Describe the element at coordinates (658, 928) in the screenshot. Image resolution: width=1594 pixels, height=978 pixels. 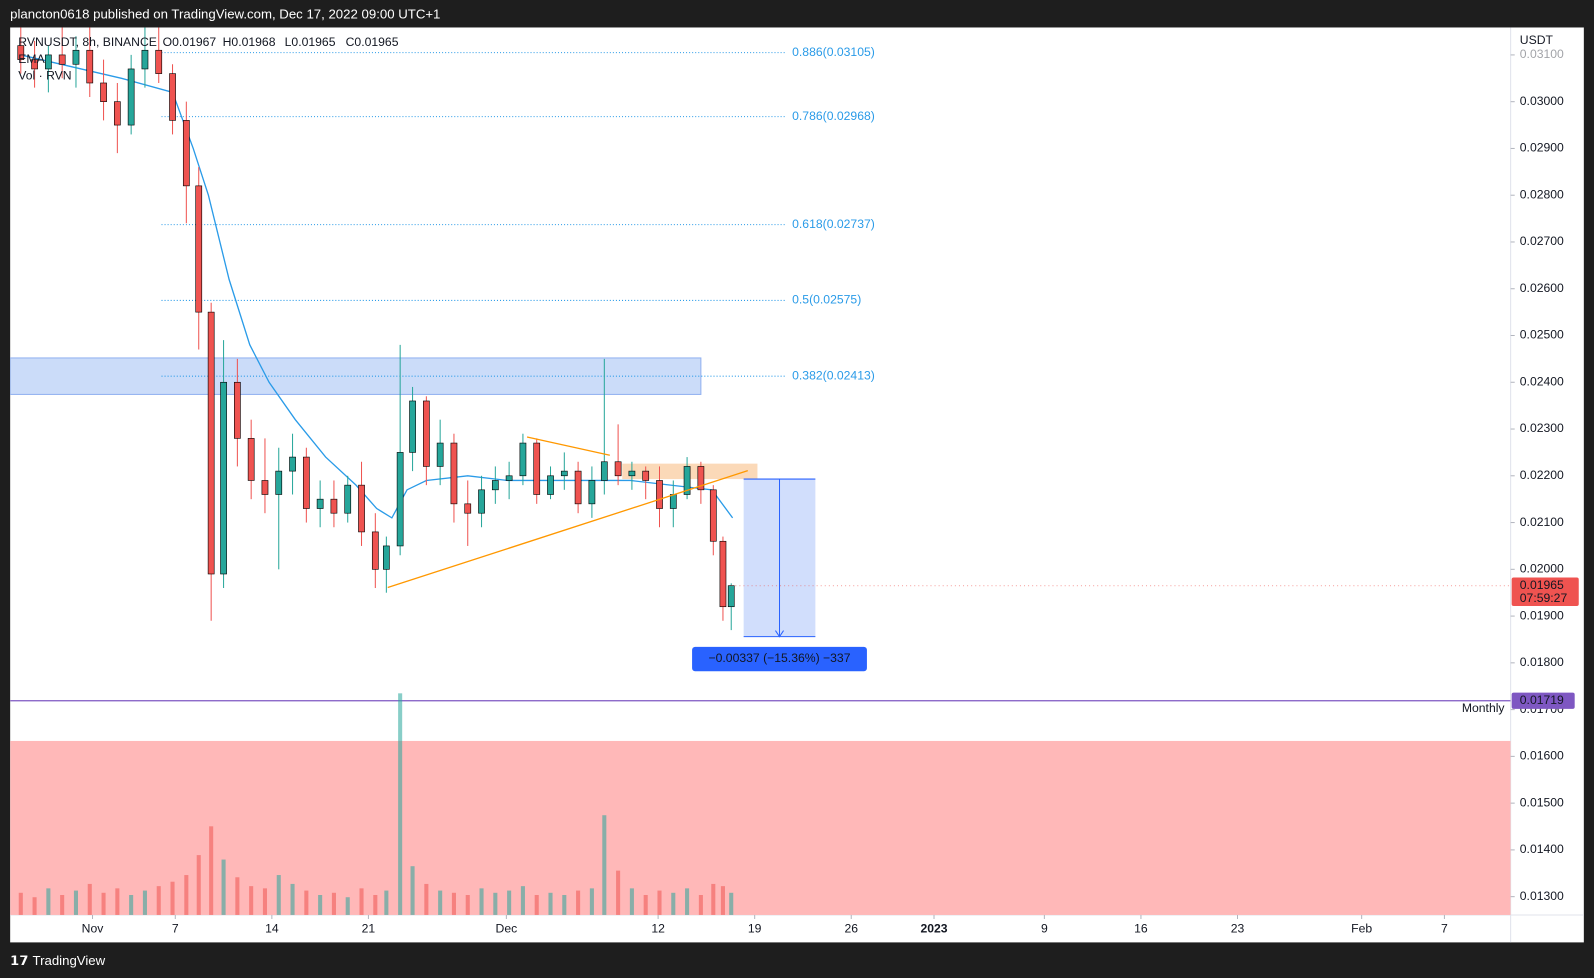
I see `x-tick-label: 12` at that location.